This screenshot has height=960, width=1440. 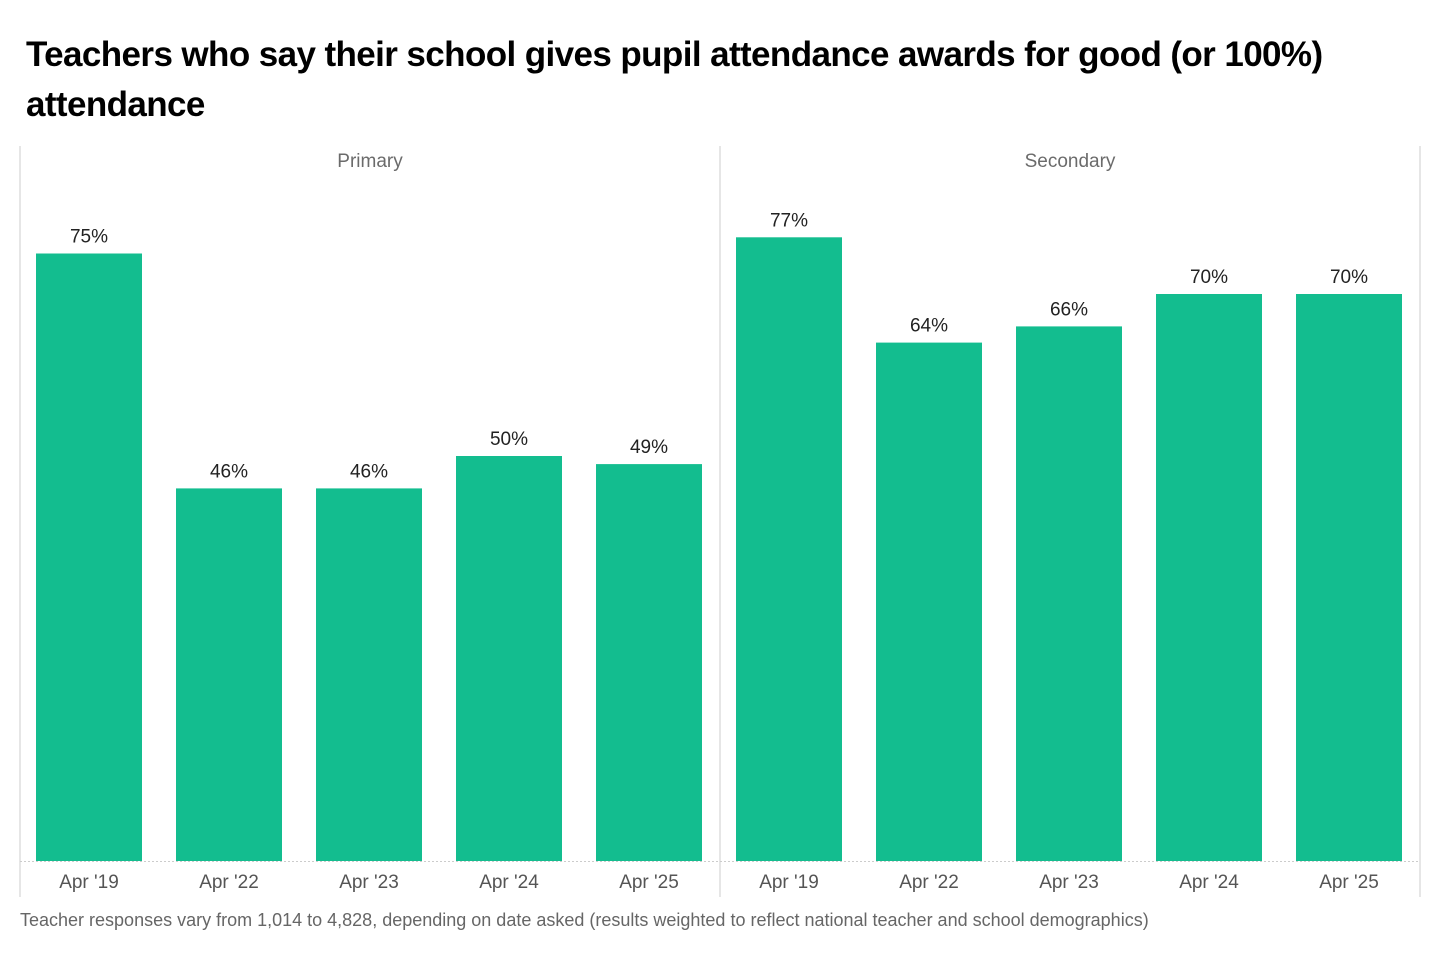 I want to click on data-label: 66%, so click(x=1069, y=309).